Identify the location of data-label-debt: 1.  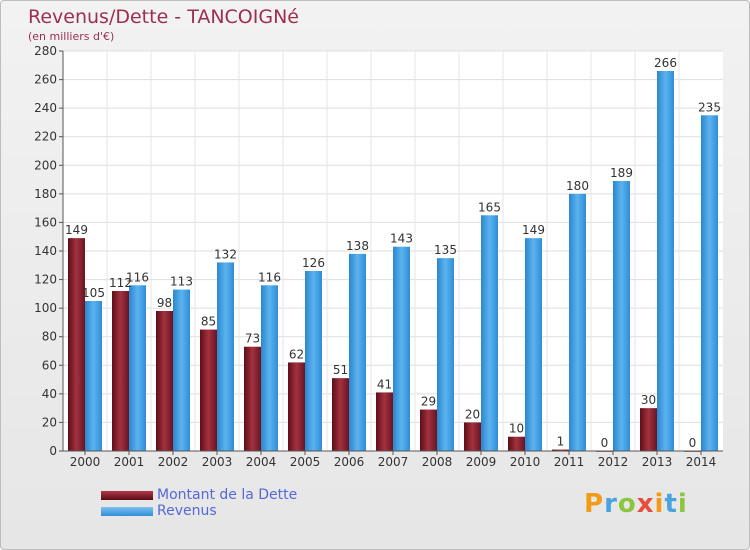
(561, 442).